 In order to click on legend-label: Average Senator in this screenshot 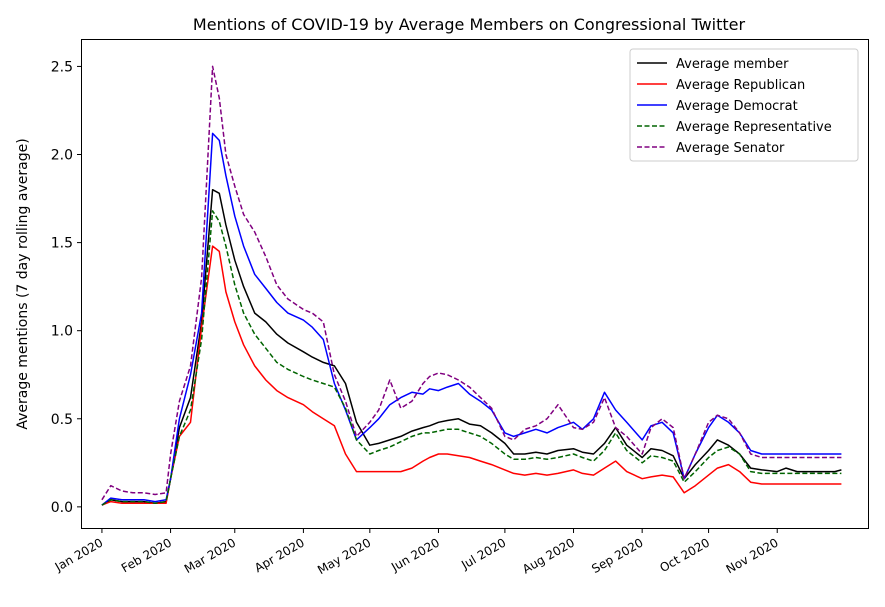, I will do `click(730, 148)`.